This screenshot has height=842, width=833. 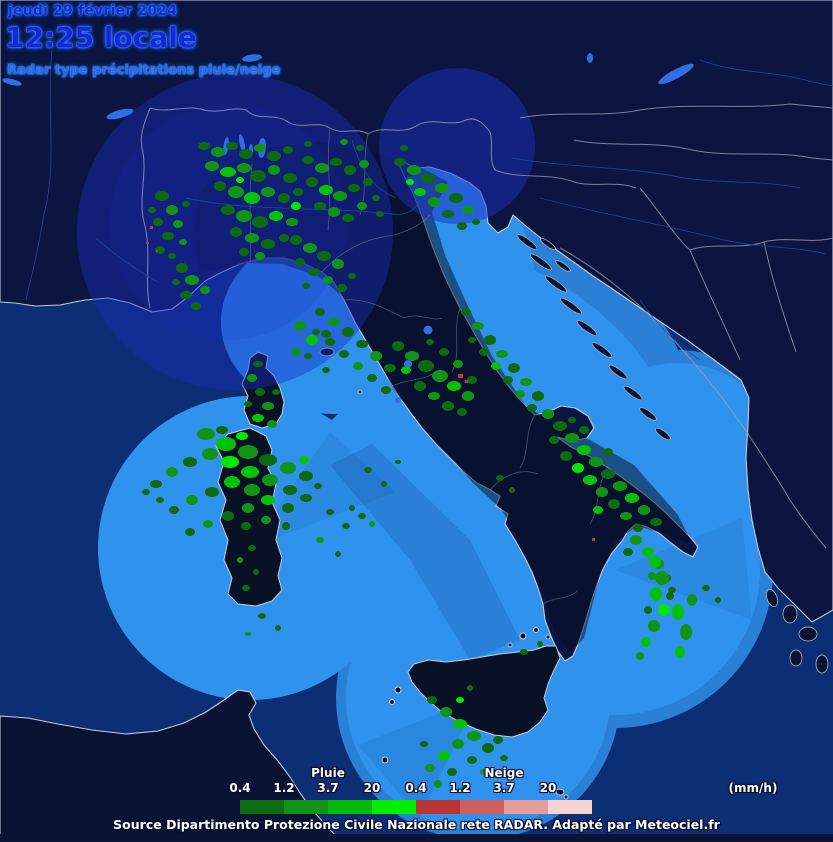 I want to click on croatian-islands, so click(x=593, y=337).